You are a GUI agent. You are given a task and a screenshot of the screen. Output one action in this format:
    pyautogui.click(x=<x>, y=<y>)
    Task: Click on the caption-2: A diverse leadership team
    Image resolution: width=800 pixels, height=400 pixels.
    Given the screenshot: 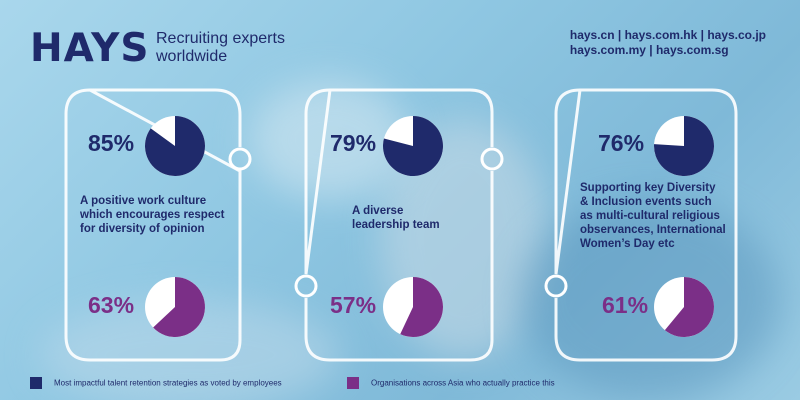 What is the action you would take?
    pyautogui.click(x=396, y=218)
    